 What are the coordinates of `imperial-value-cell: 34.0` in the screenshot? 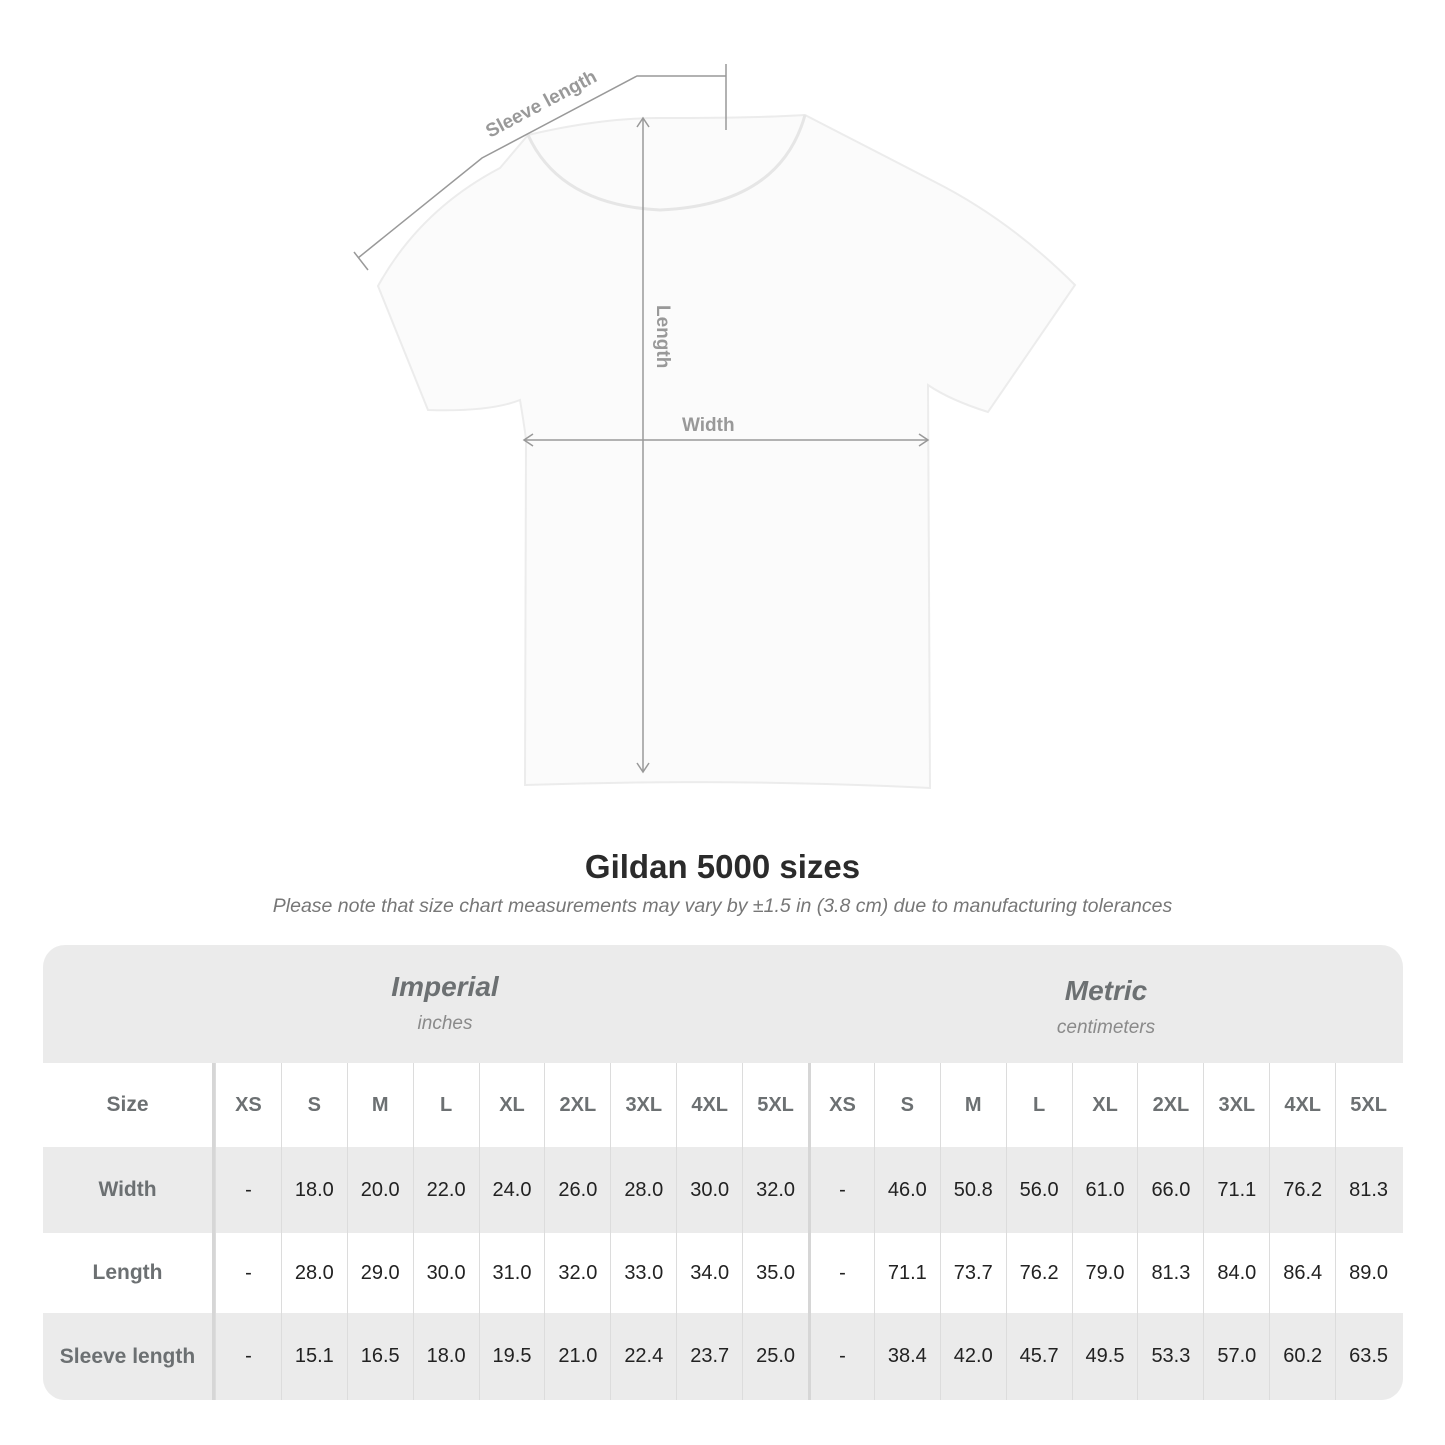 It's located at (709, 1273).